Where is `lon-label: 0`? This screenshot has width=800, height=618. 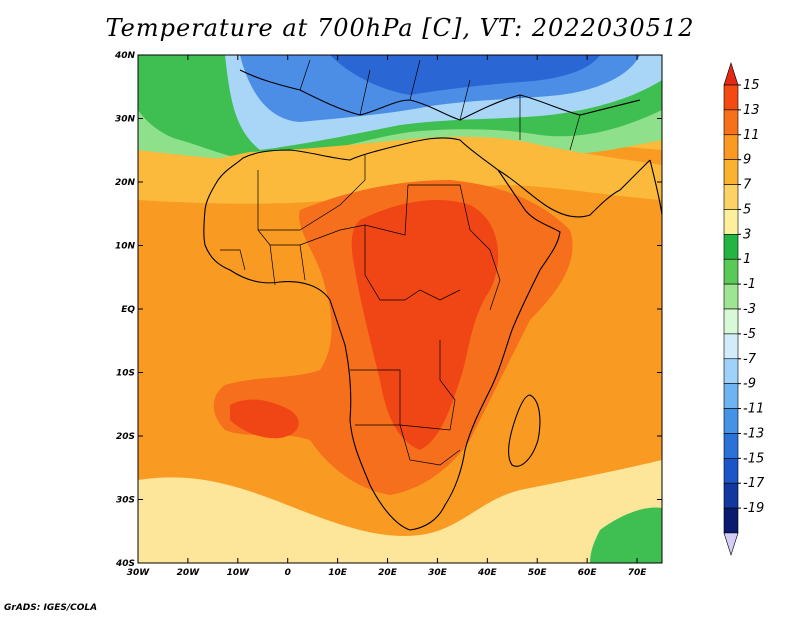
lon-label: 0 is located at coordinates (288, 573).